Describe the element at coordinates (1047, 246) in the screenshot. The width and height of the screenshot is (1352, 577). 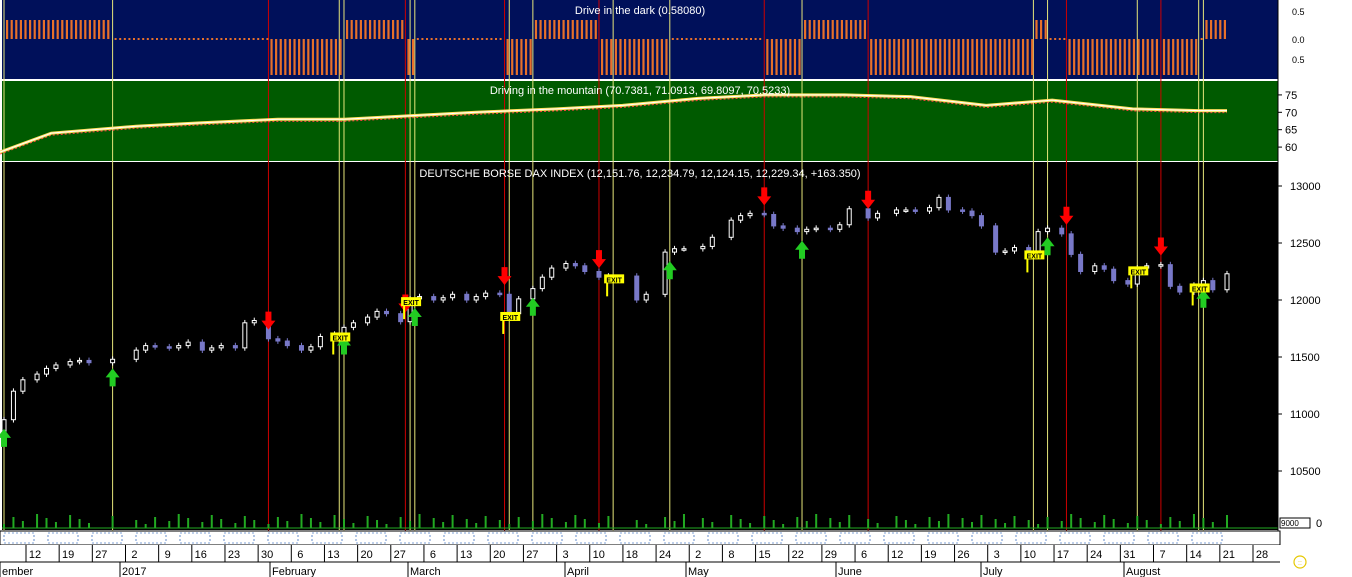
I see `buy-arrow-icon` at that location.